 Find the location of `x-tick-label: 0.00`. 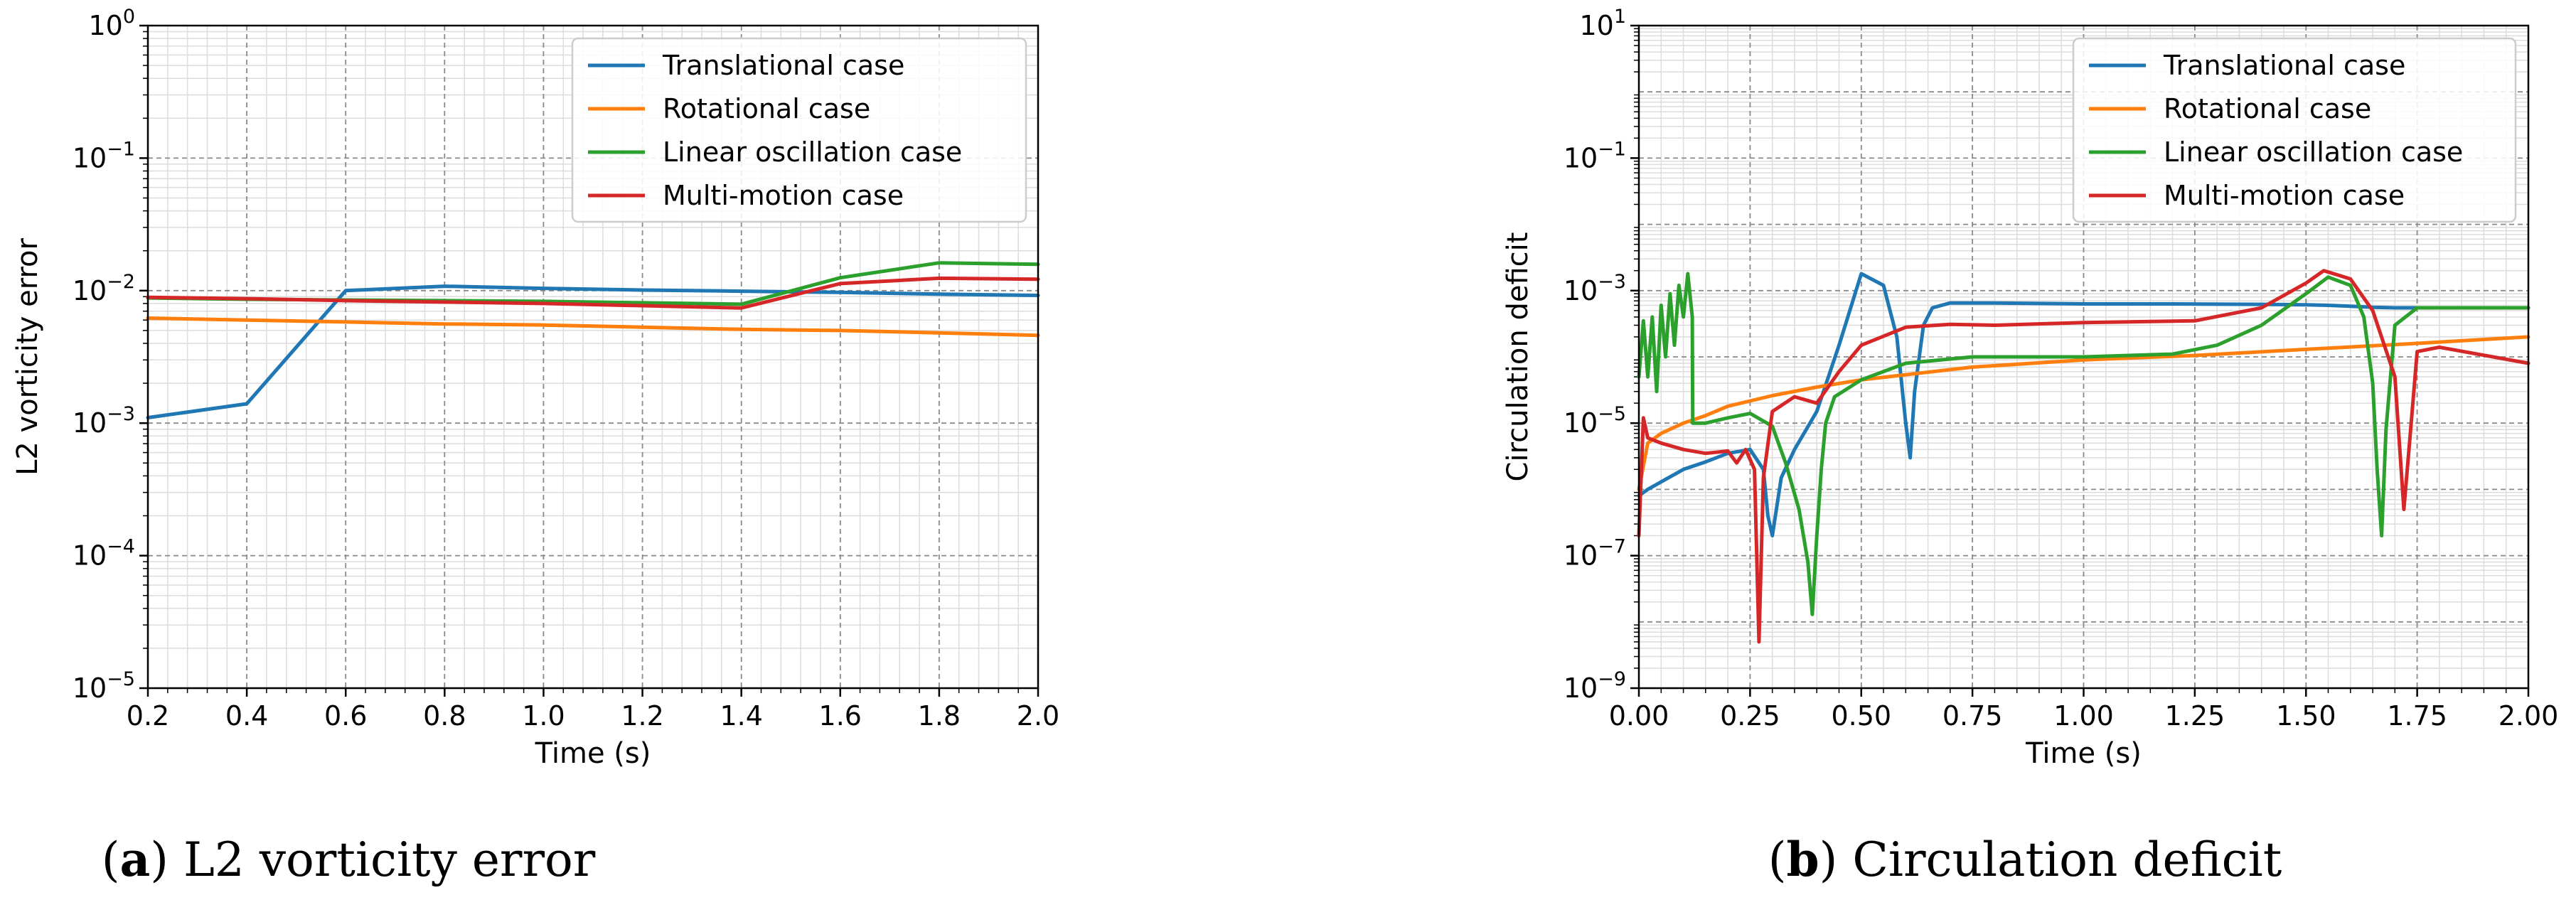

x-tick-label: 0.00 is located at coordinates (1639, 716).